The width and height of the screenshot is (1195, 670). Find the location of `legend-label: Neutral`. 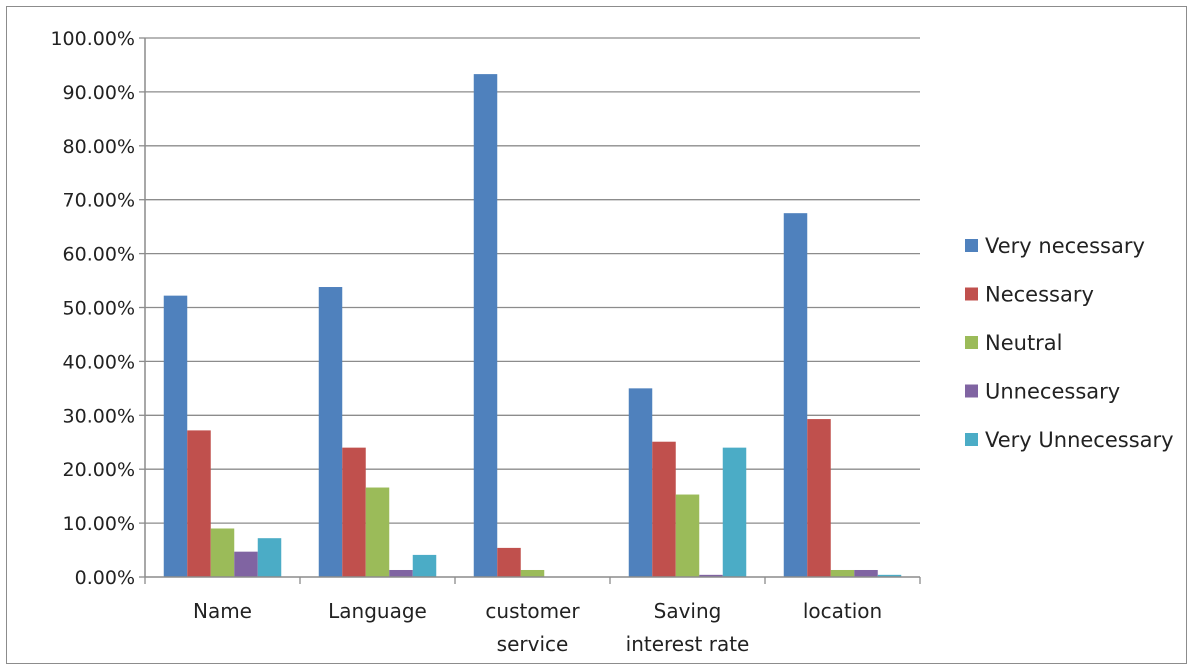

legend-label: Neutral is located at coordinates (1024, 343).